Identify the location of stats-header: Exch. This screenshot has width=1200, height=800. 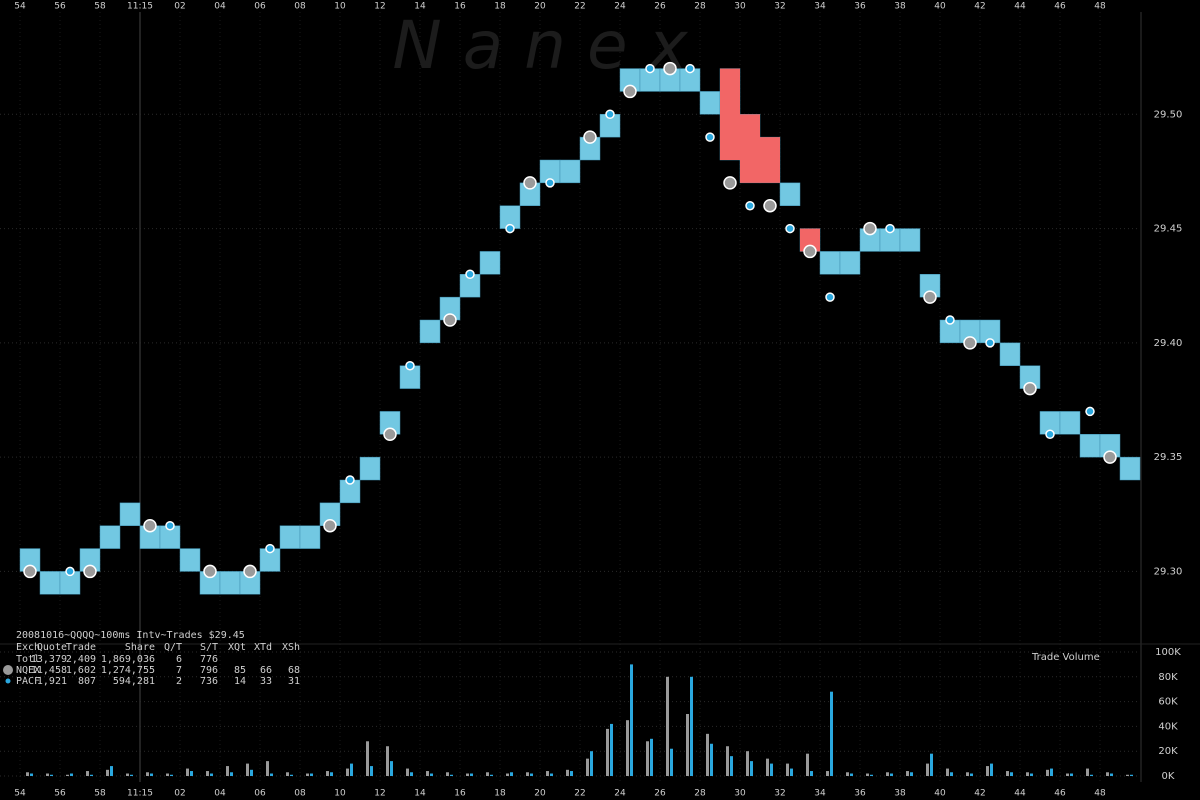
(28, 647).